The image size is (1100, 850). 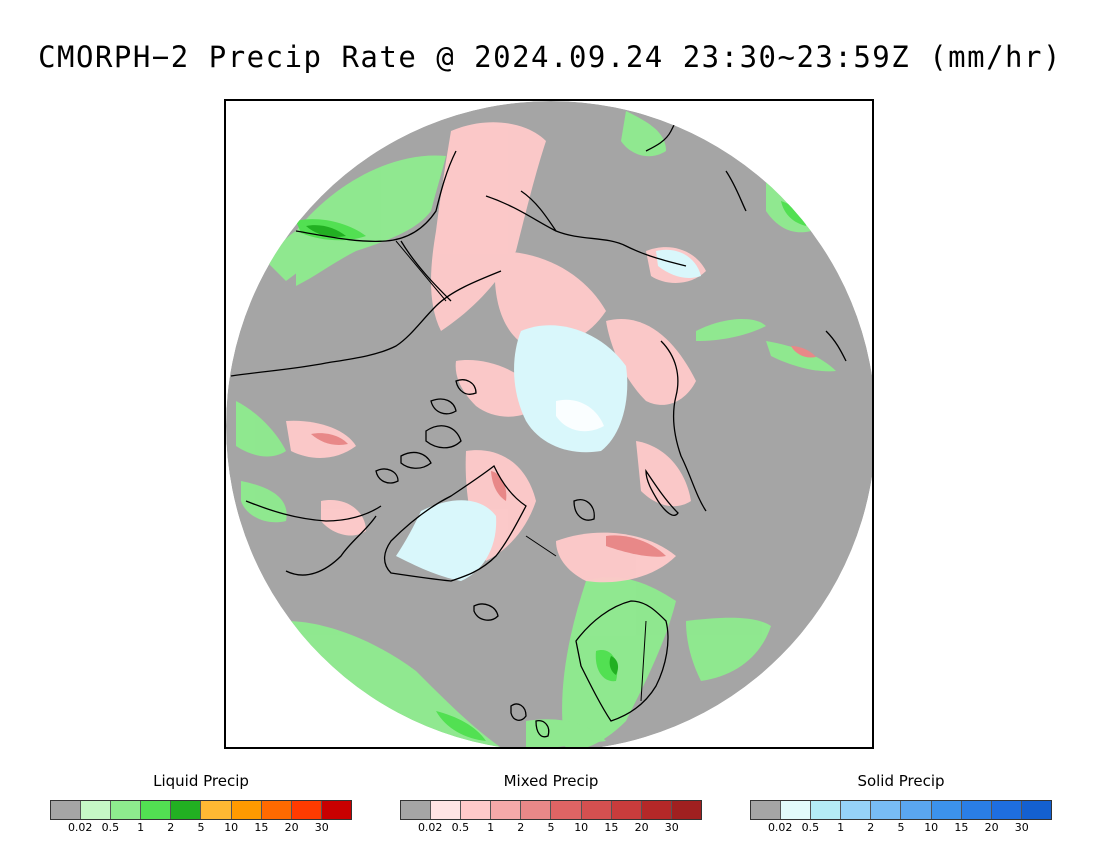 What do you see at coordinates (641, 827) in the screenshot?
I see `legend-mixed-tick-label: 20` at bounding box center [641, 827].